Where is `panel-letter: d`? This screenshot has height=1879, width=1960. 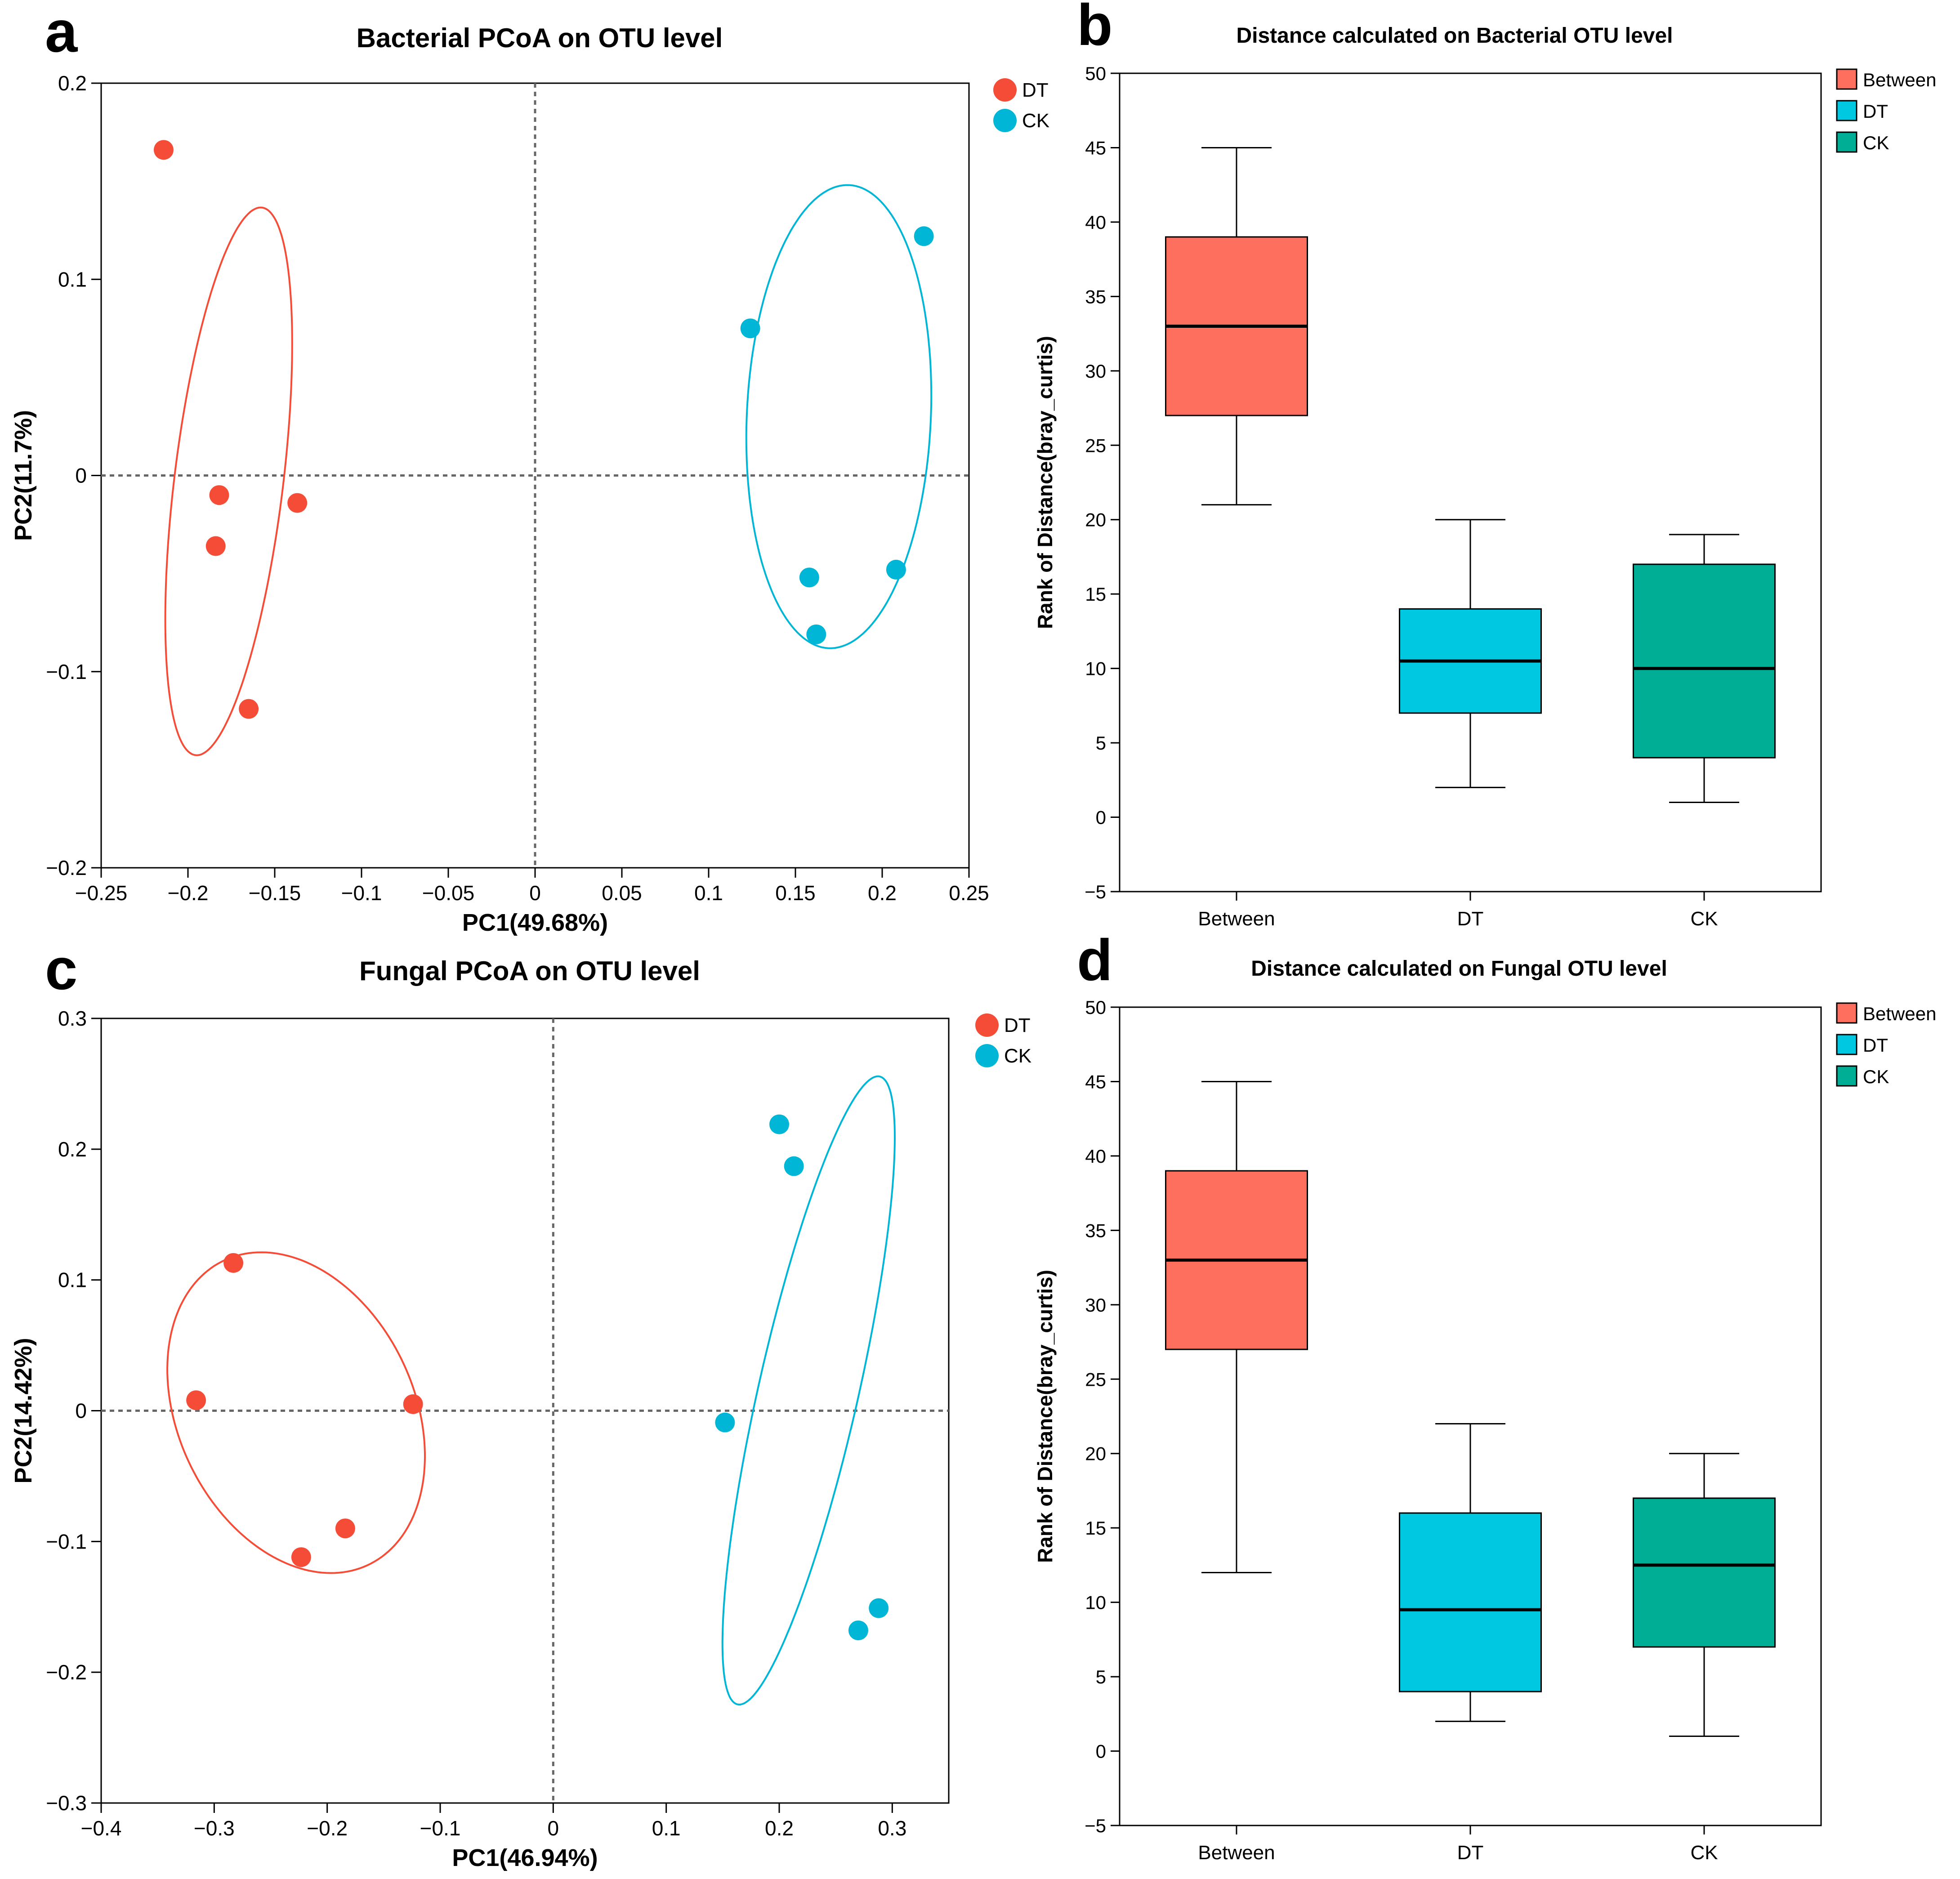
panel-letter: d is located at coordinates (1094, 960).